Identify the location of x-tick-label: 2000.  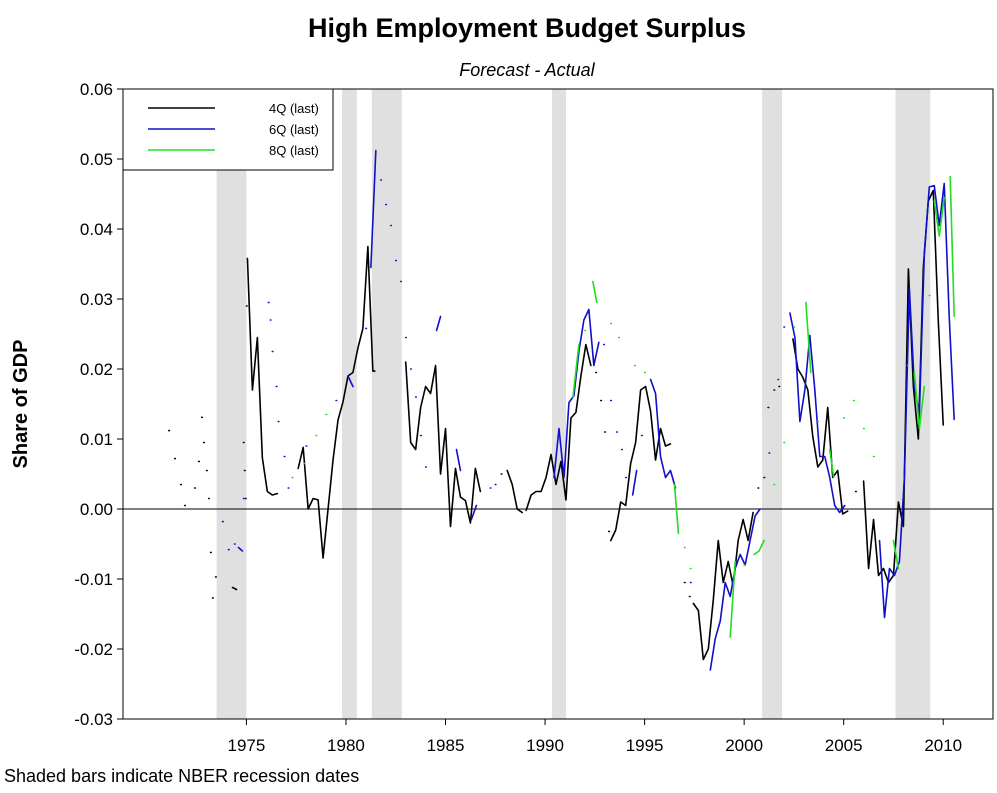
(744, 745).